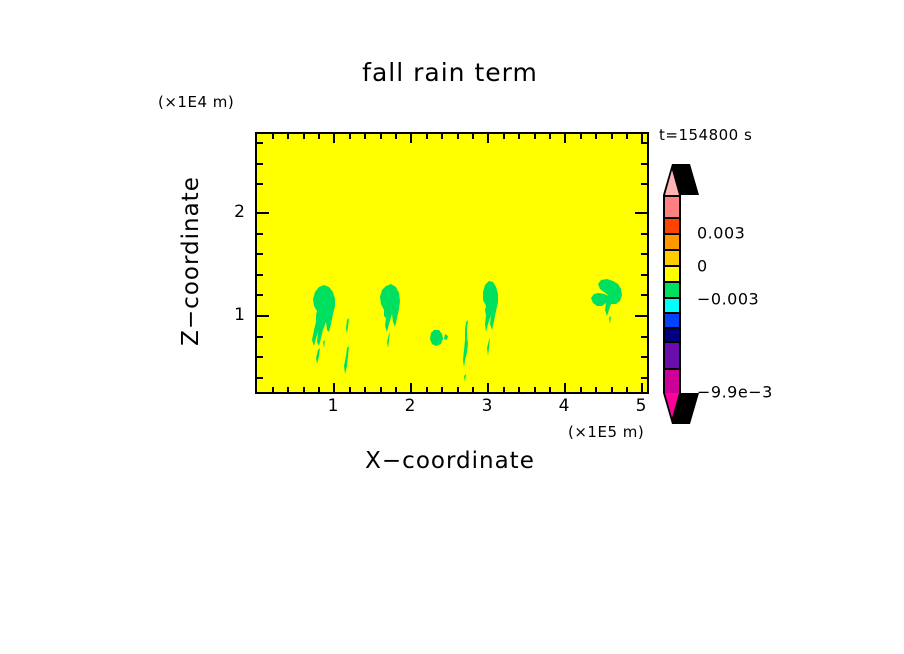  I want to click on colorbar-tick-label: −9.9e−3, so click(735, 392).